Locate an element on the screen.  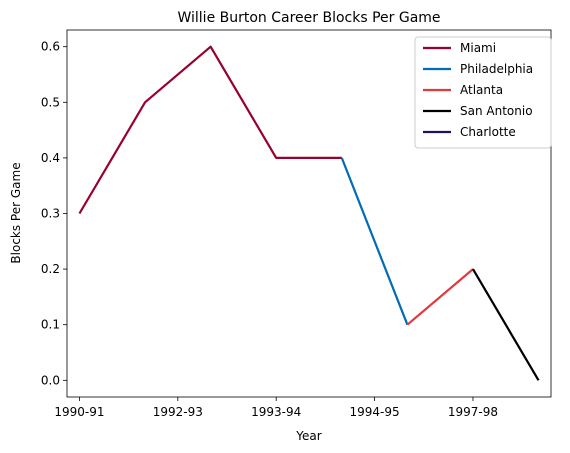
y-axis: 0.0 0.1 0.2 0.3 0.4 0.5 0.6 is located at coordinates (54, 213).